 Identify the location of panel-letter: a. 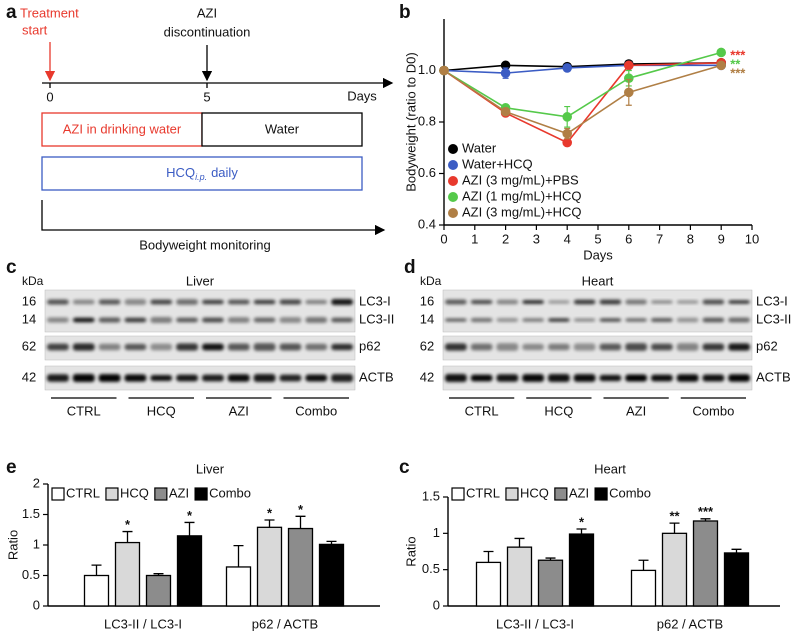
(11, 12).